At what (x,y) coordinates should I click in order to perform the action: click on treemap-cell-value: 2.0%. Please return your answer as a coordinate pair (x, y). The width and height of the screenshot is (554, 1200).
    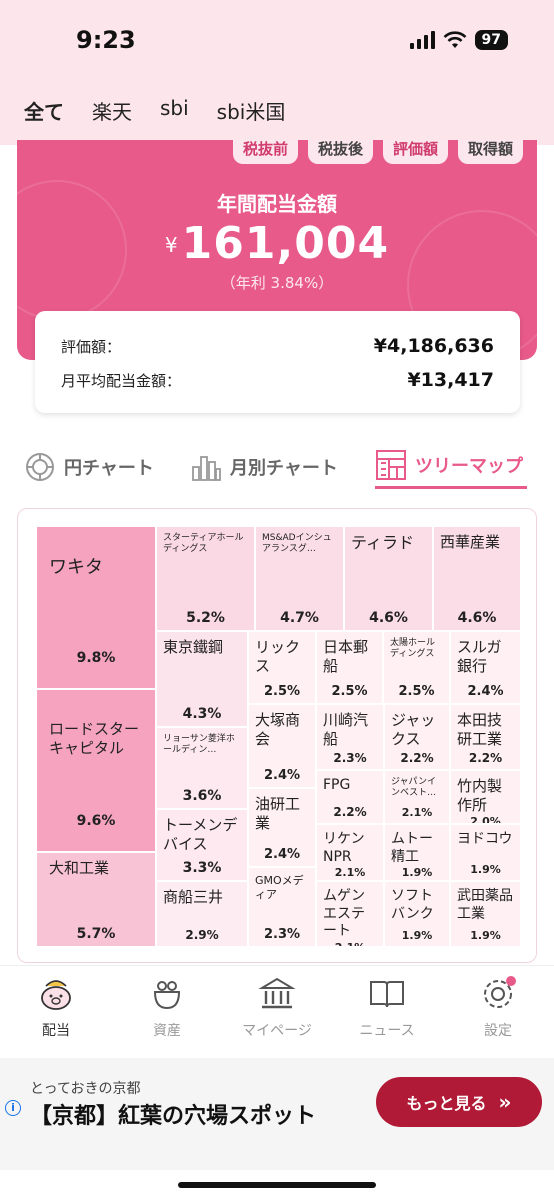
    Looking at the image, I should click on (485, 819).